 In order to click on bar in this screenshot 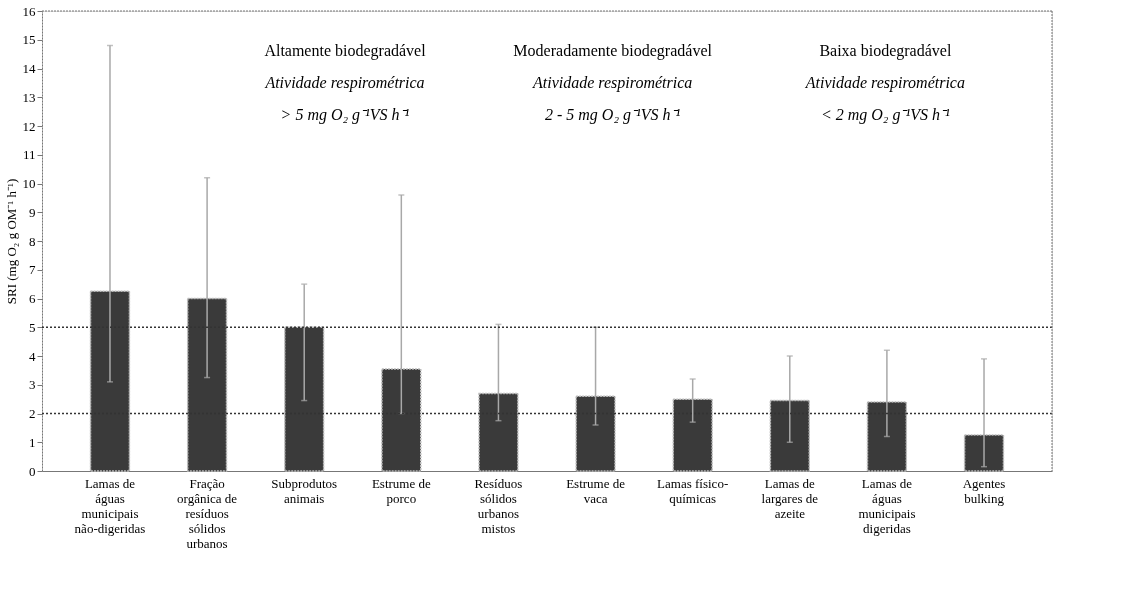, I will do `click(984, 453)`.